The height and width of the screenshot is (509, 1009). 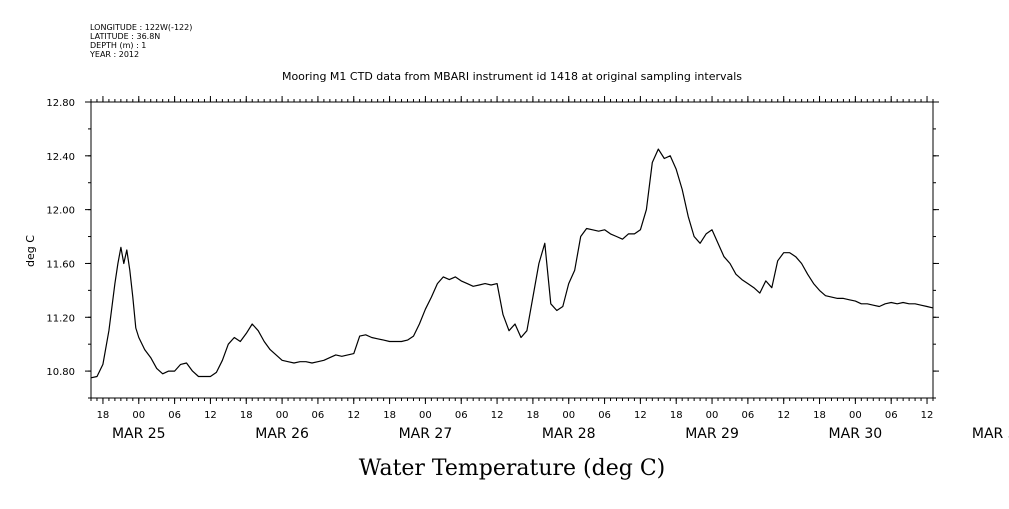 I want to click on x-day-label: MAR 28, so click(x=569, y=434).